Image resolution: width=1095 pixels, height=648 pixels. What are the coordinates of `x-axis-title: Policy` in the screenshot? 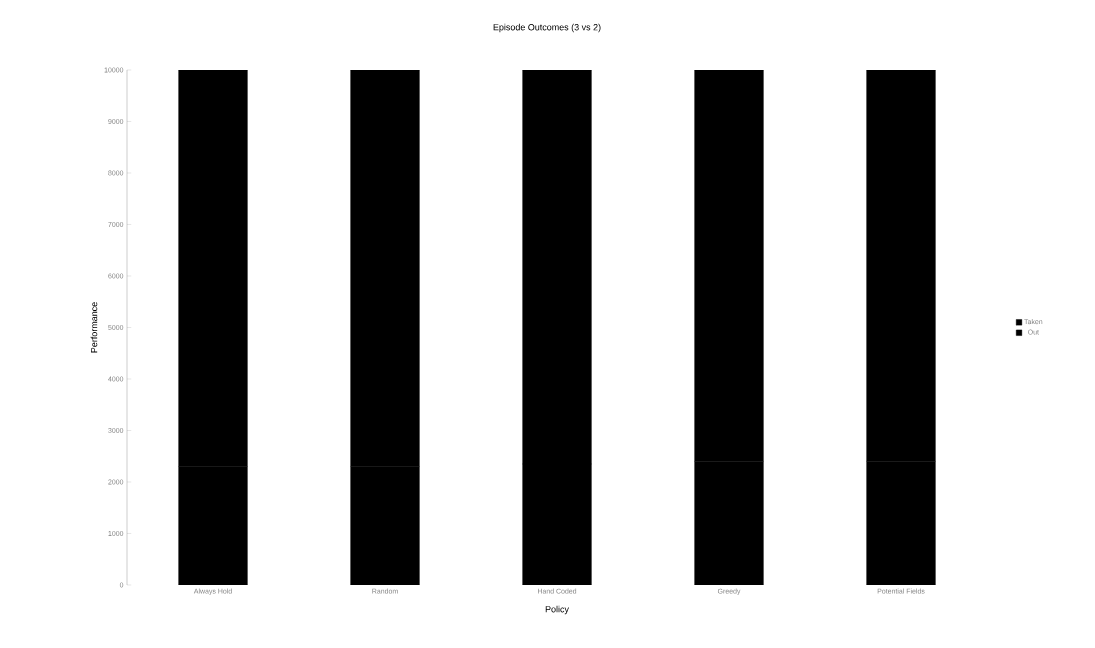 It's located at (557, 610).